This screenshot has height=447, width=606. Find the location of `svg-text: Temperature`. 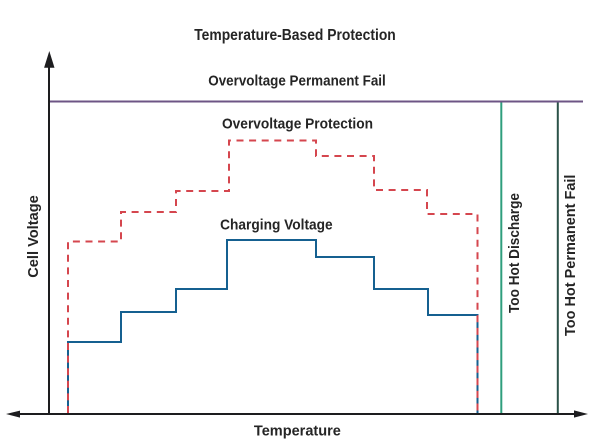

svg-text: Temperature is located at coordinates (297, 431).